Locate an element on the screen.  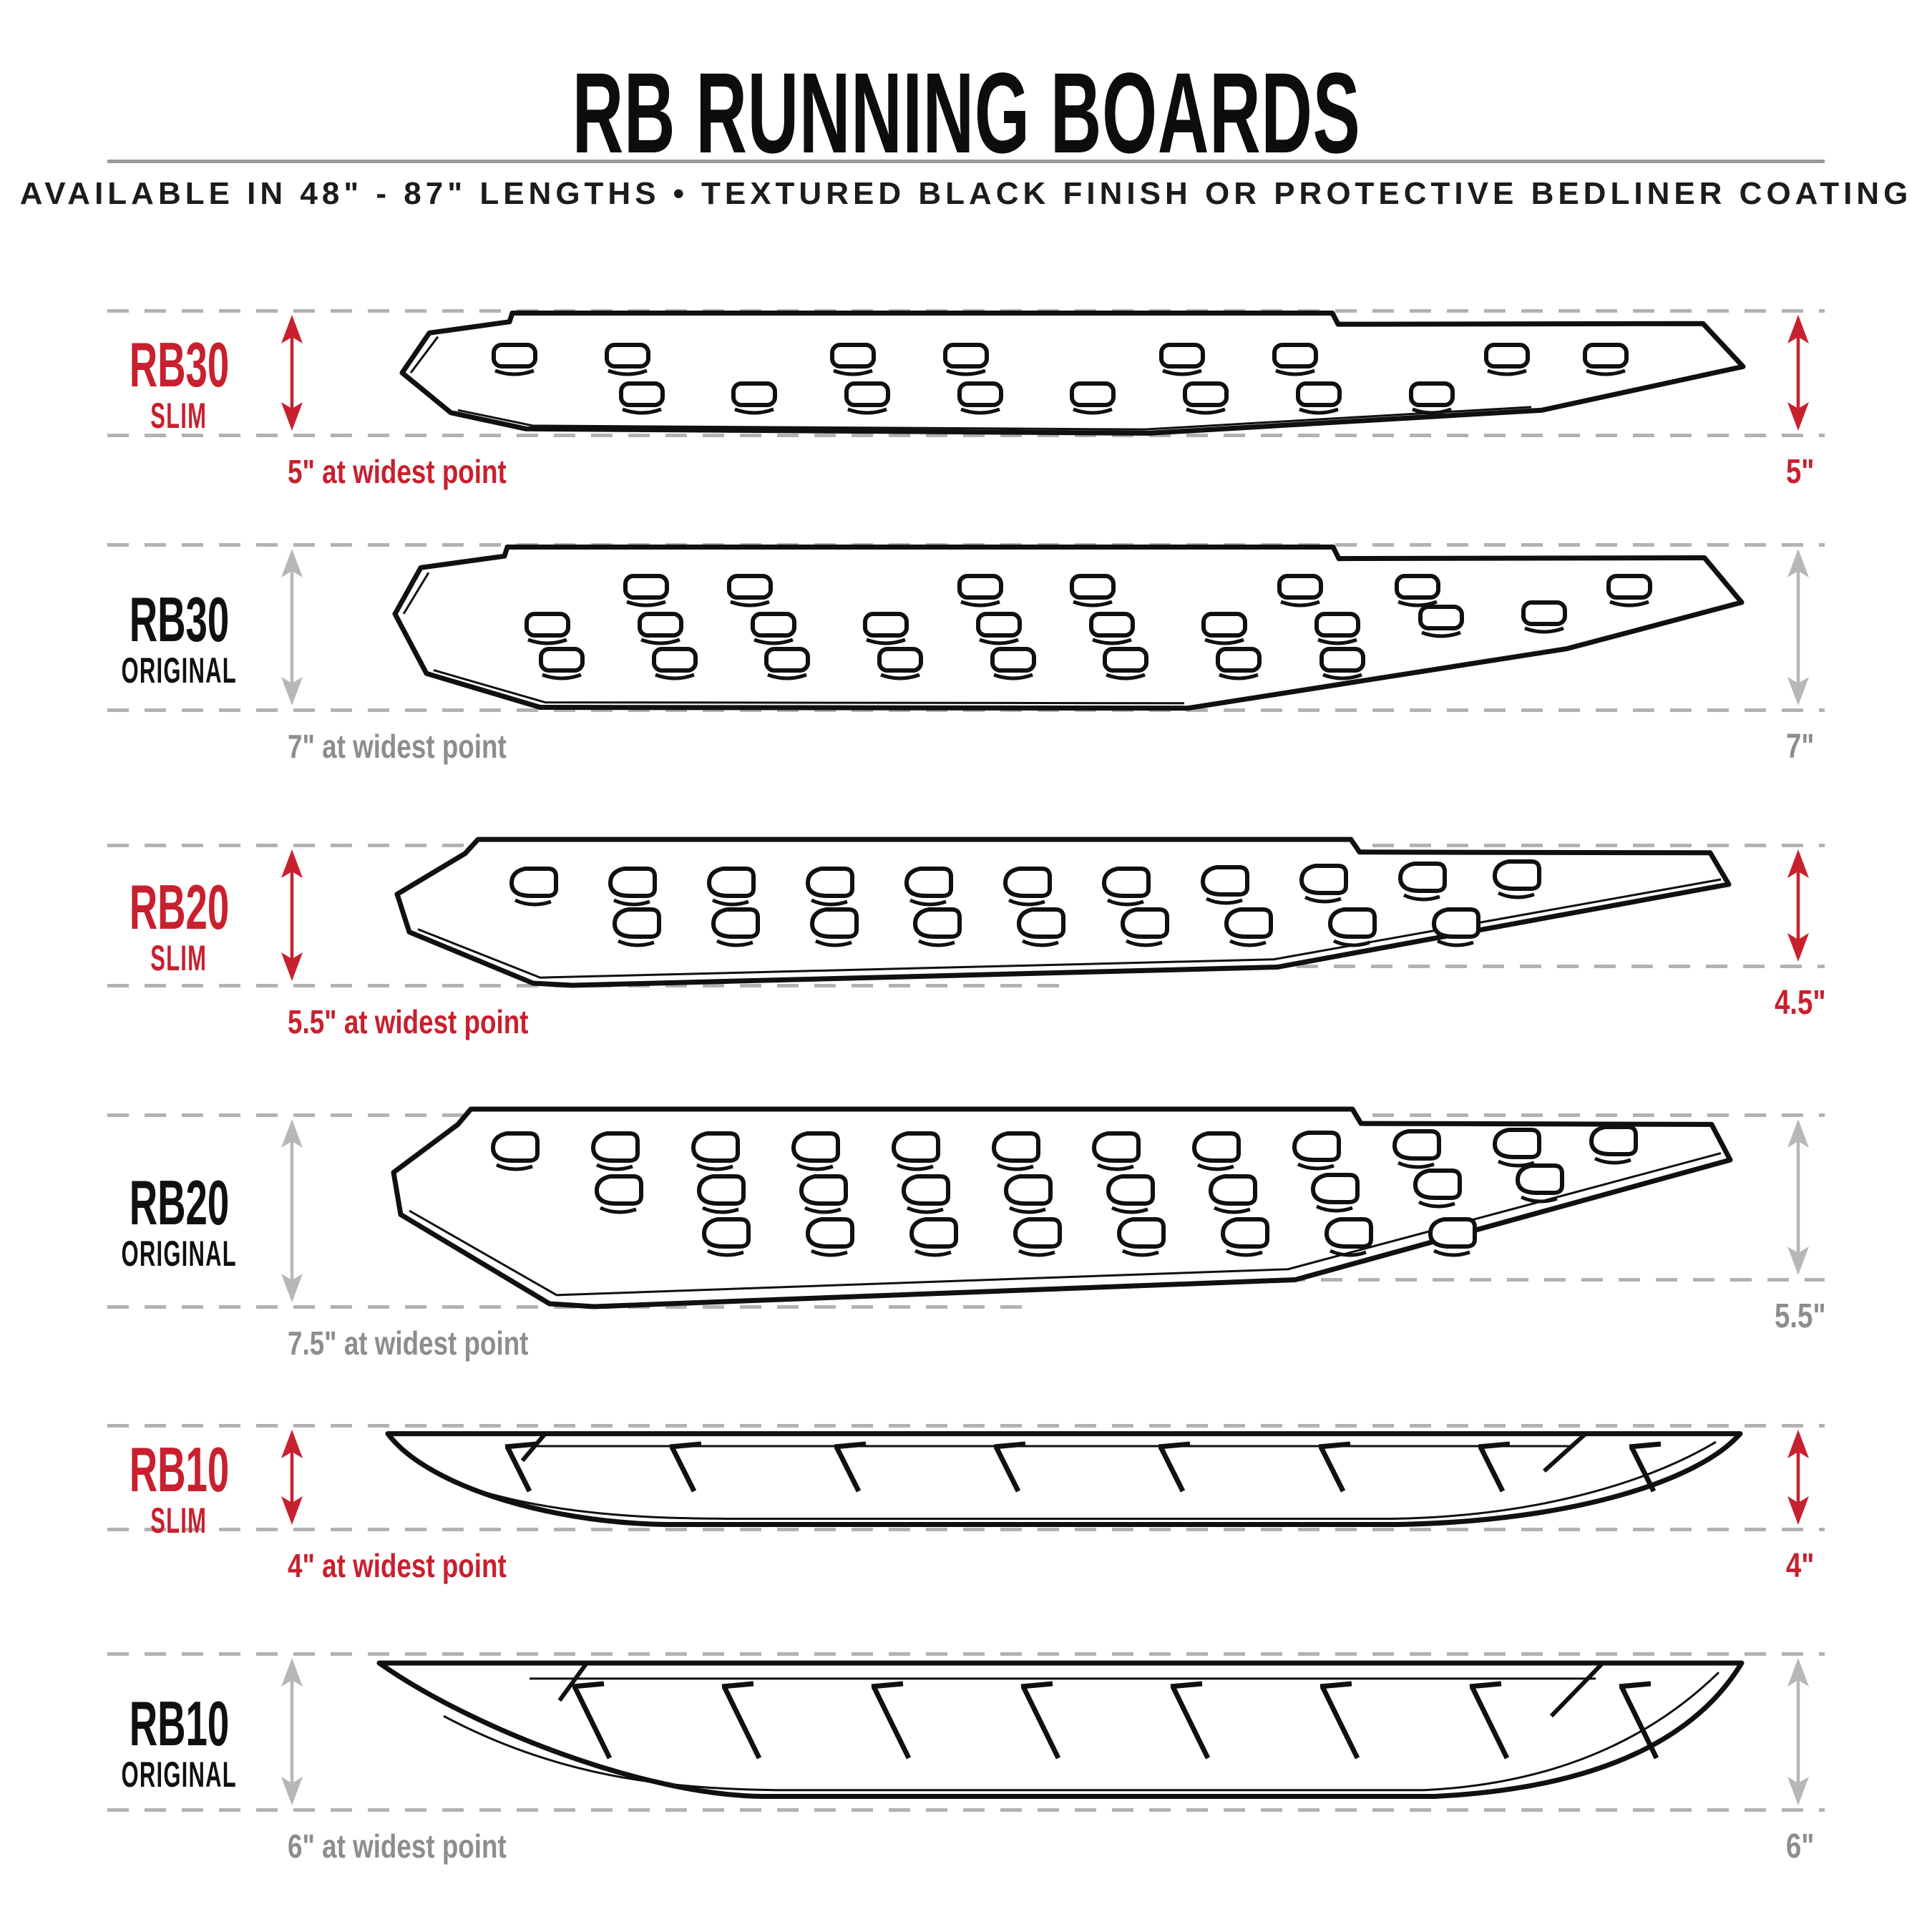
model-label-block: RB10 SLIM is located at coordinates (179, 1488).